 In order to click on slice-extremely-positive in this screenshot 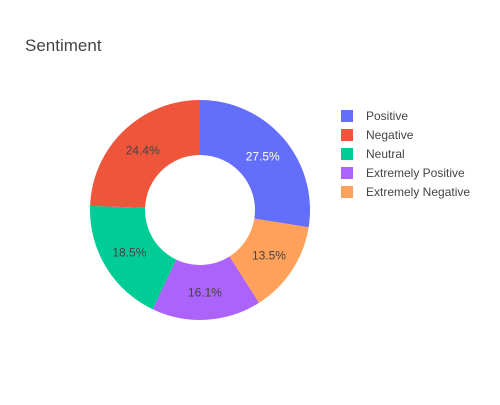, I will do `click(205, 288)`.